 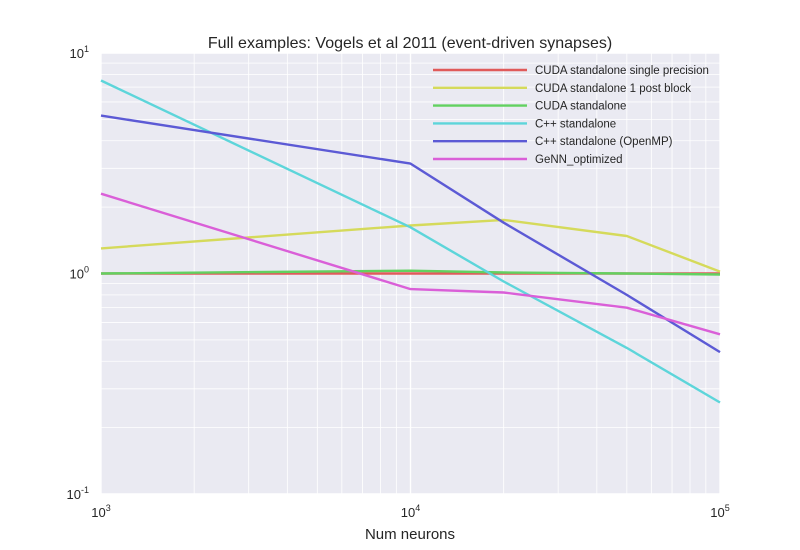 I want to click on legend-label: C++ standalone, so click(x=575, y=124).